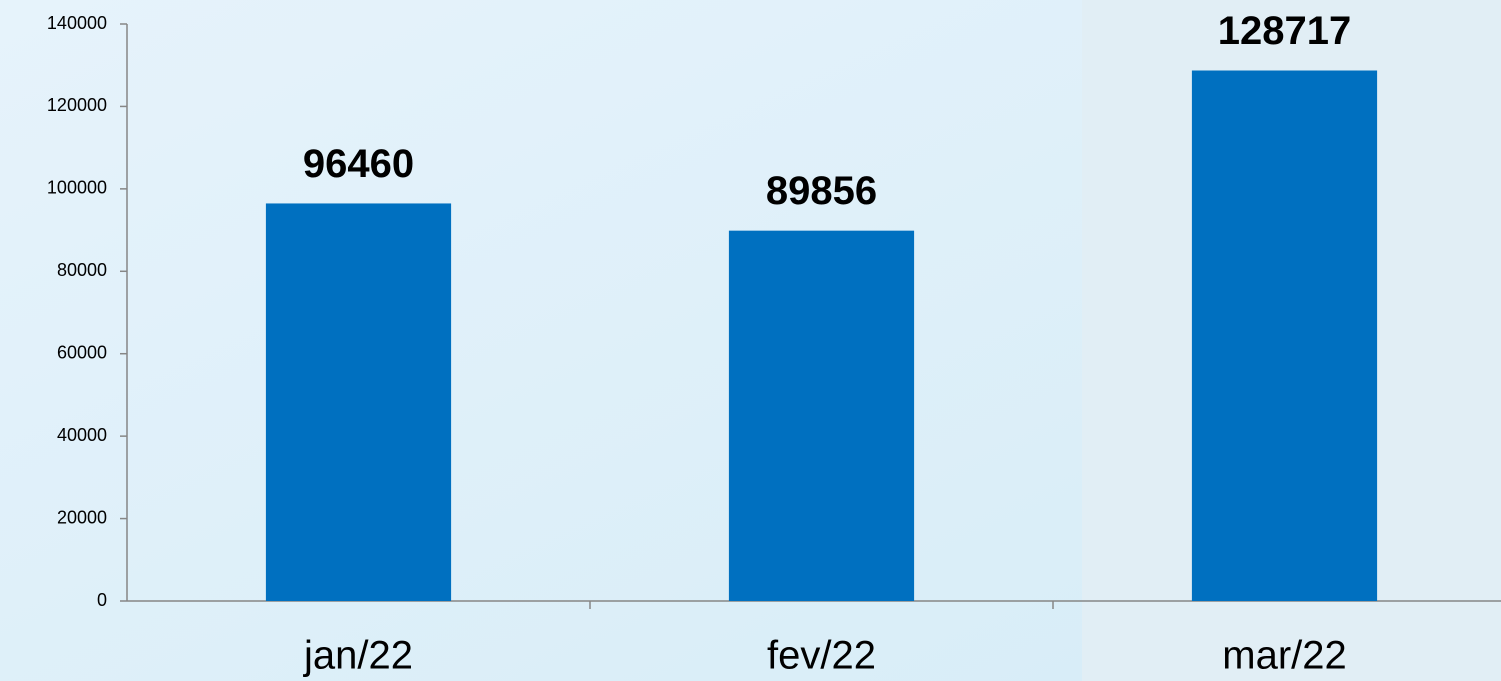  What do you see at coordinates (77, 105) in the screenshot?
I see `y-tick-label: 120000` at bounding box center [77, 105].